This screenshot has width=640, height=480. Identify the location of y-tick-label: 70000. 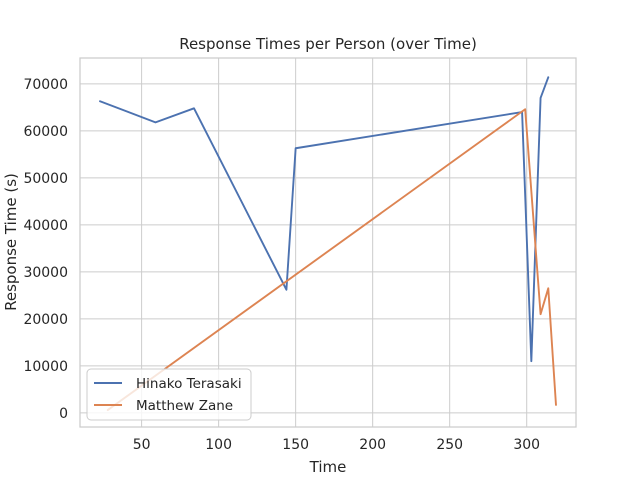
(45, 85).